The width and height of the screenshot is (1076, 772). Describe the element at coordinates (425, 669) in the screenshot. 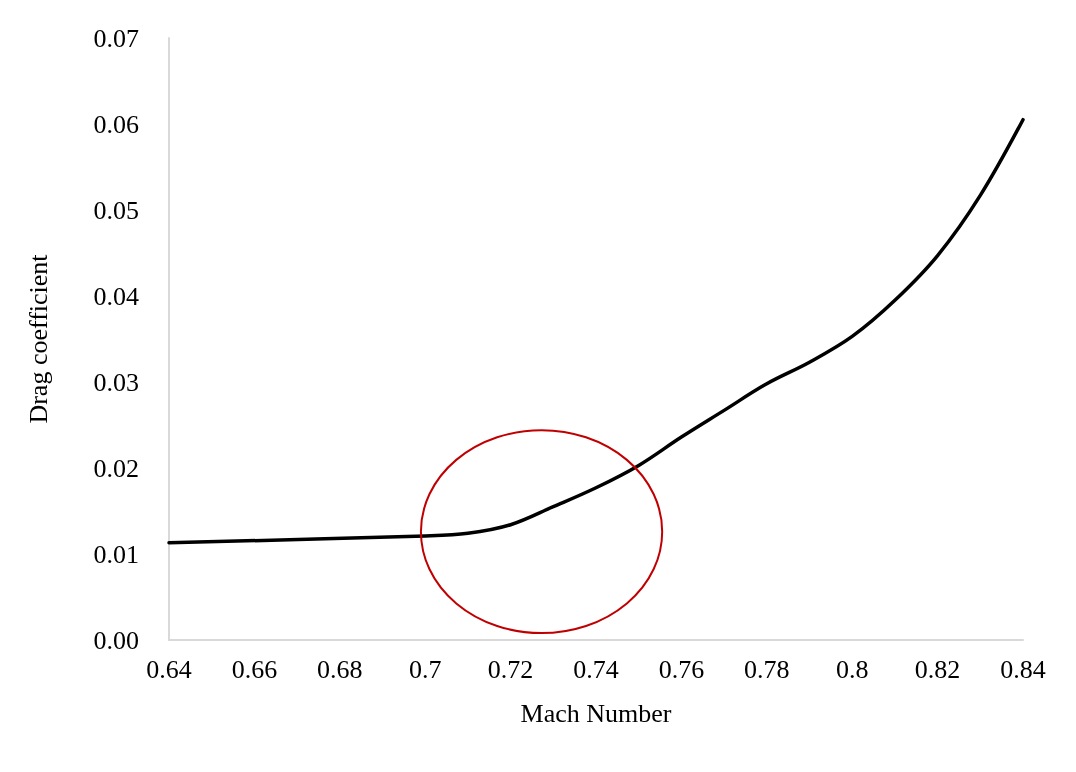

I see `x-tick-label: 0.7` at that location.